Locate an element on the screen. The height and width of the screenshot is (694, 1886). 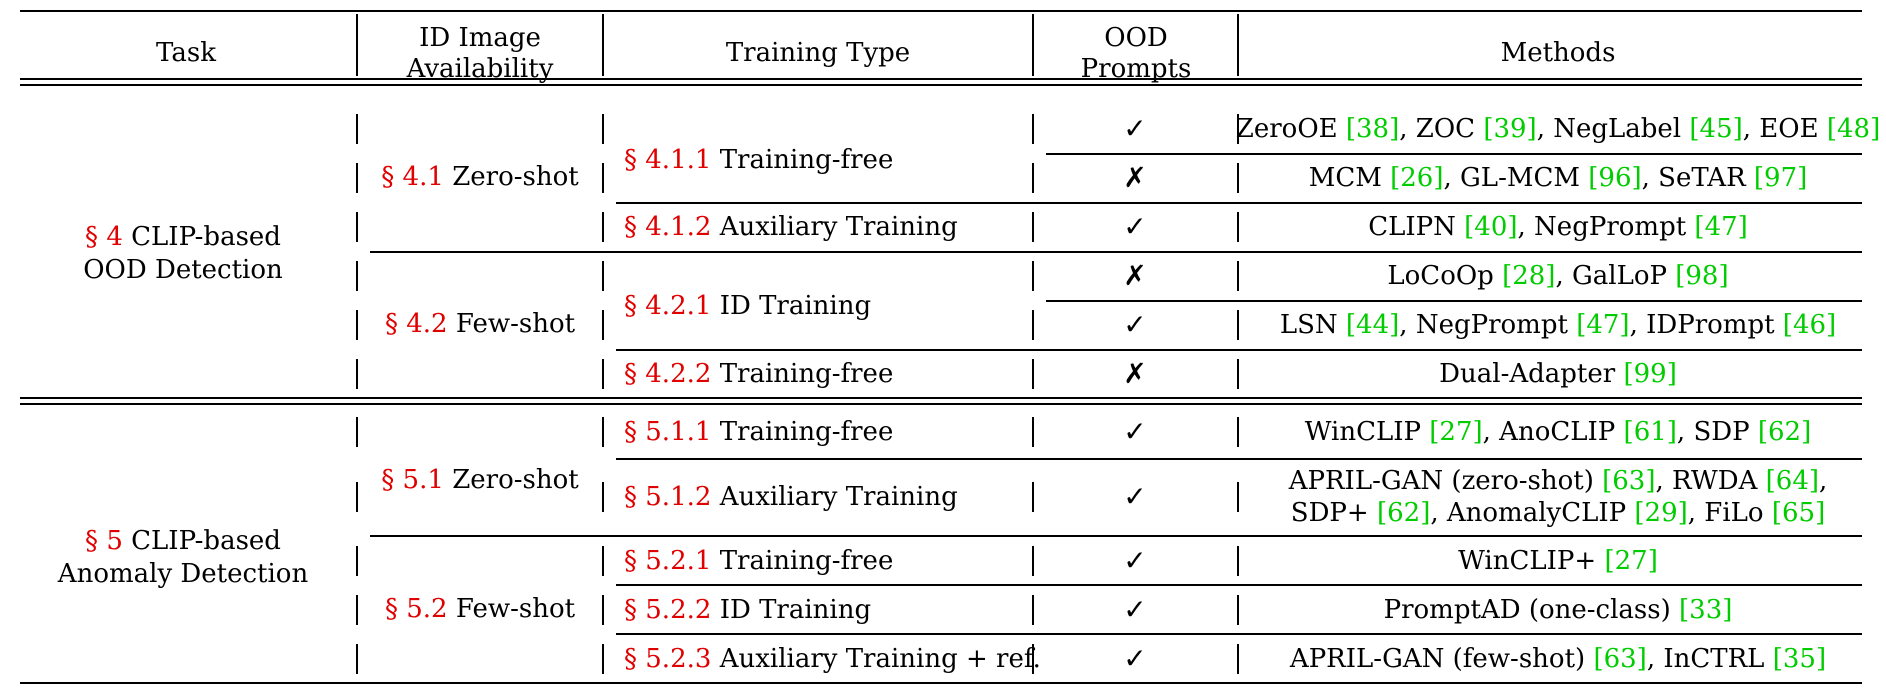
methods-cell: LoCoOp [28], GalLoP [98] is located at coordinates (1558, 276).